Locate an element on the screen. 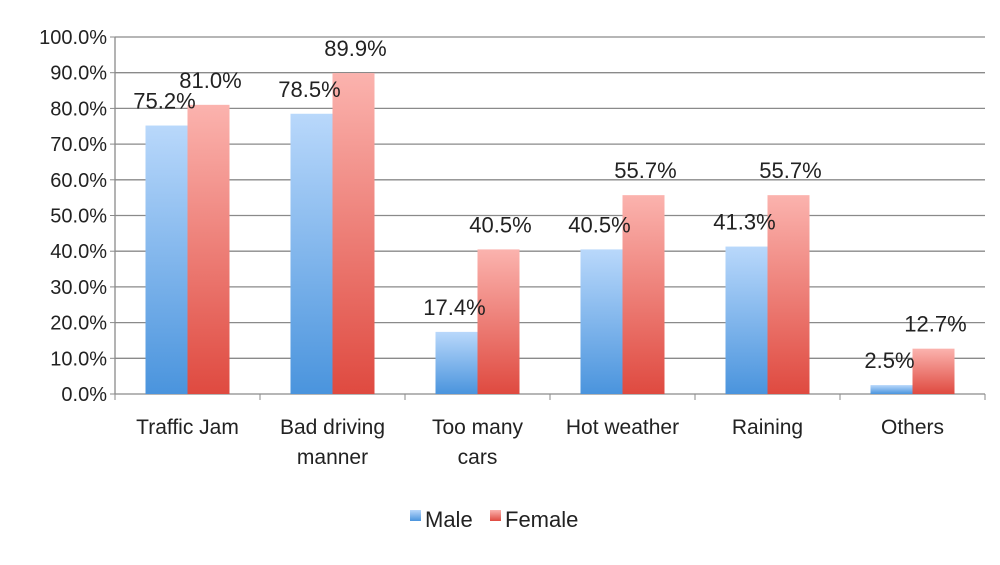  data-label: 78.5% is located at coordinates (309, 89).